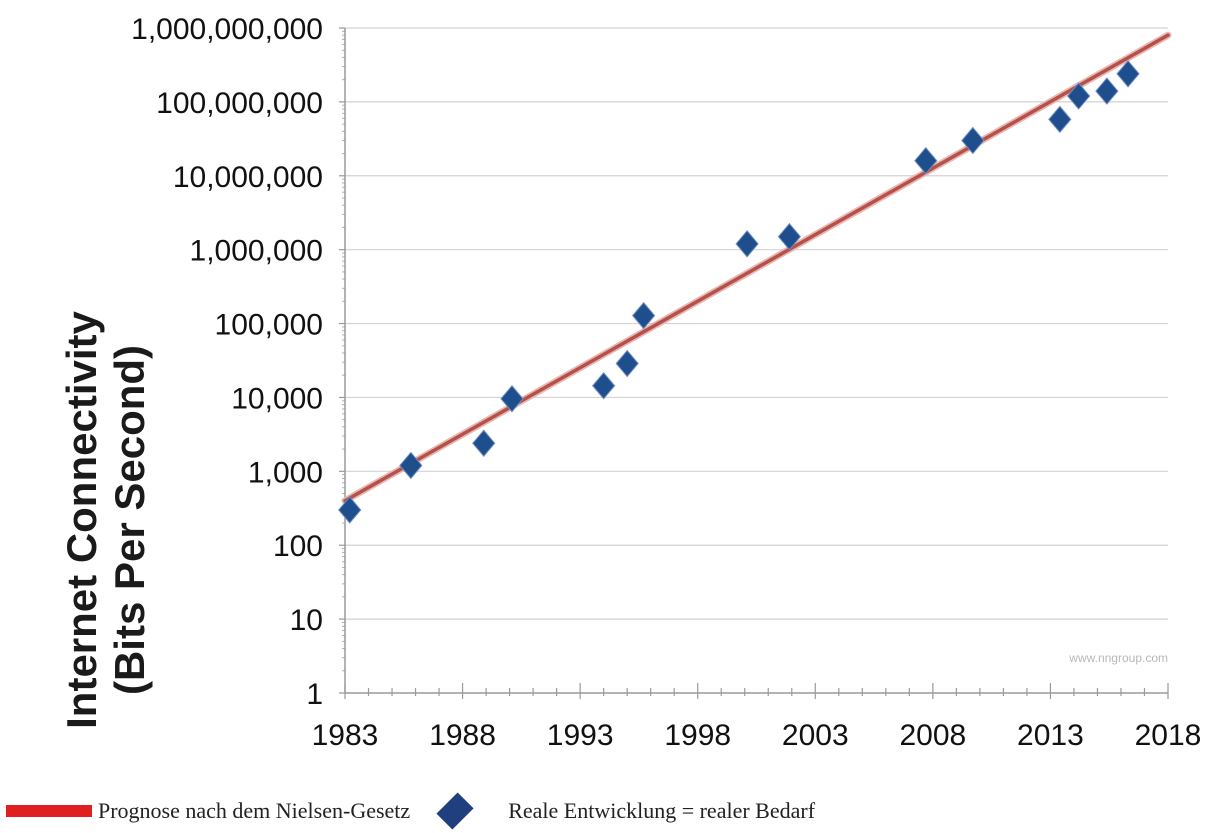  I want to click on y-axis-title-line-2: (Bits Per Second), so click(129, 520).